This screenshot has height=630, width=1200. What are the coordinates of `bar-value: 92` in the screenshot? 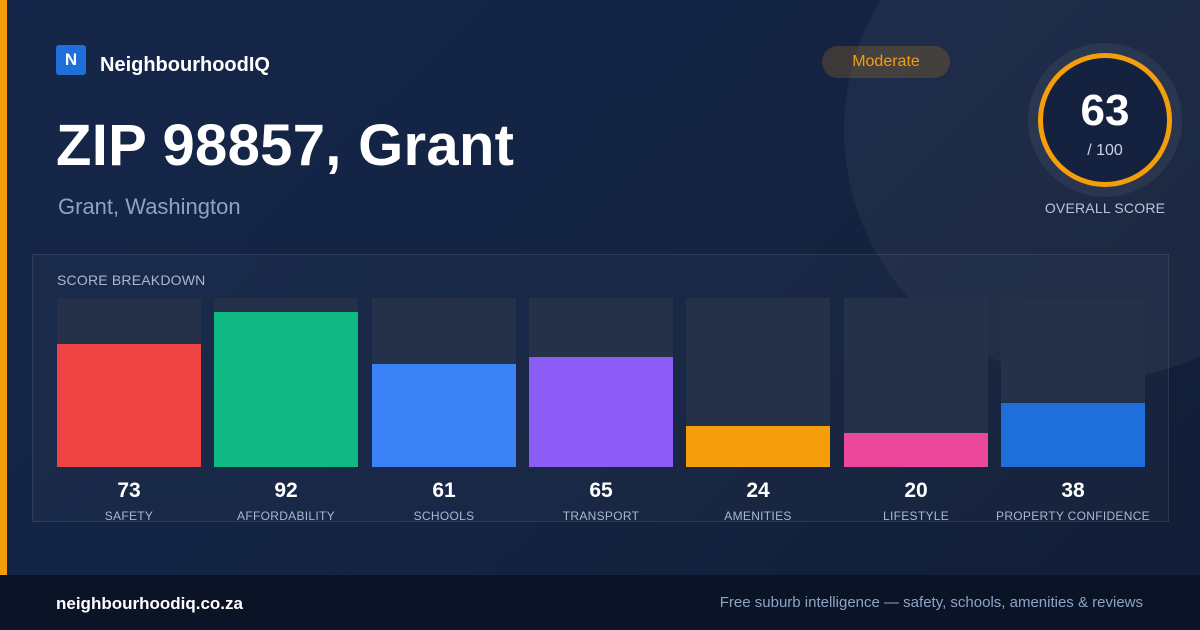 It's located at (286, 490).